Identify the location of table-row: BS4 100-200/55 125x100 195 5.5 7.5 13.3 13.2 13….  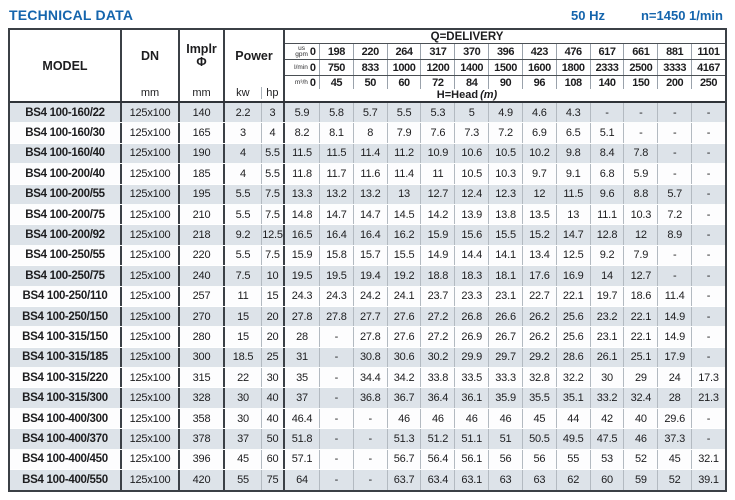
(367, 194).